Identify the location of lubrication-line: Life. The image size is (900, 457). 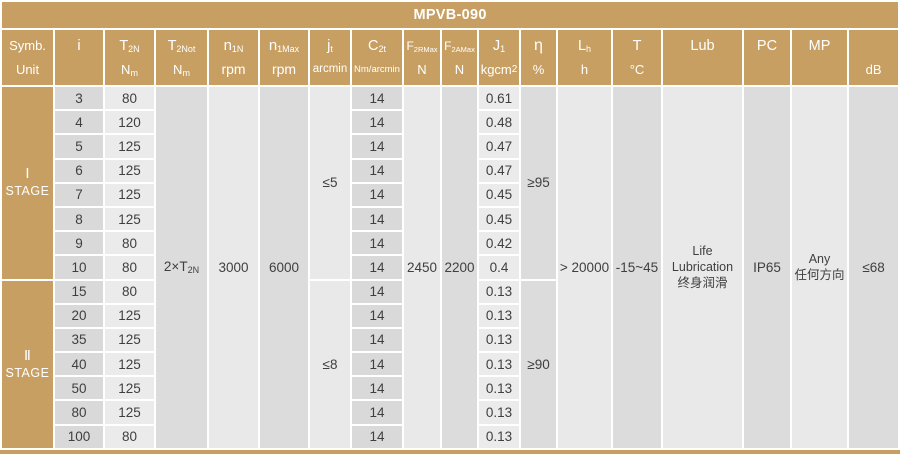
(702, 251).